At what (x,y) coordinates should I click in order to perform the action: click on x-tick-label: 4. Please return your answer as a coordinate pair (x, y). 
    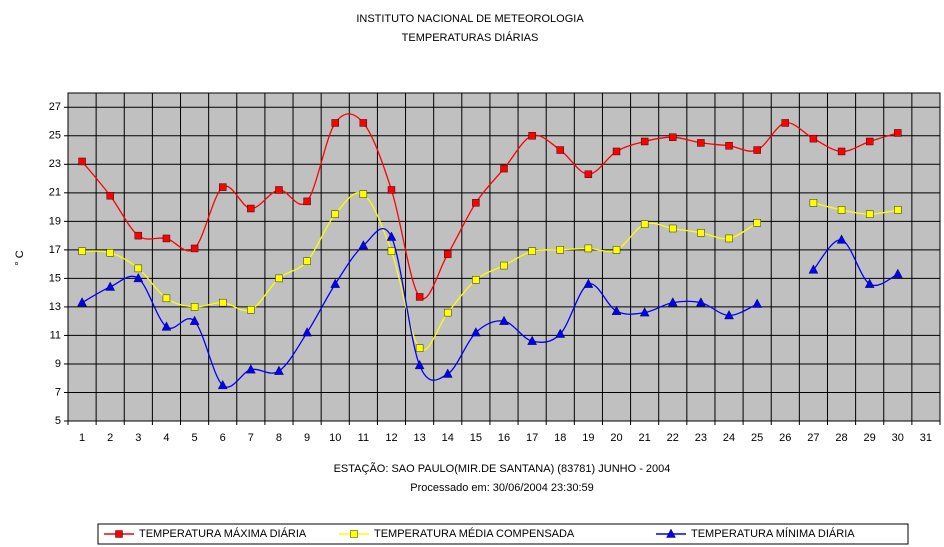
    Looking at the image, I should click on (166, 438).